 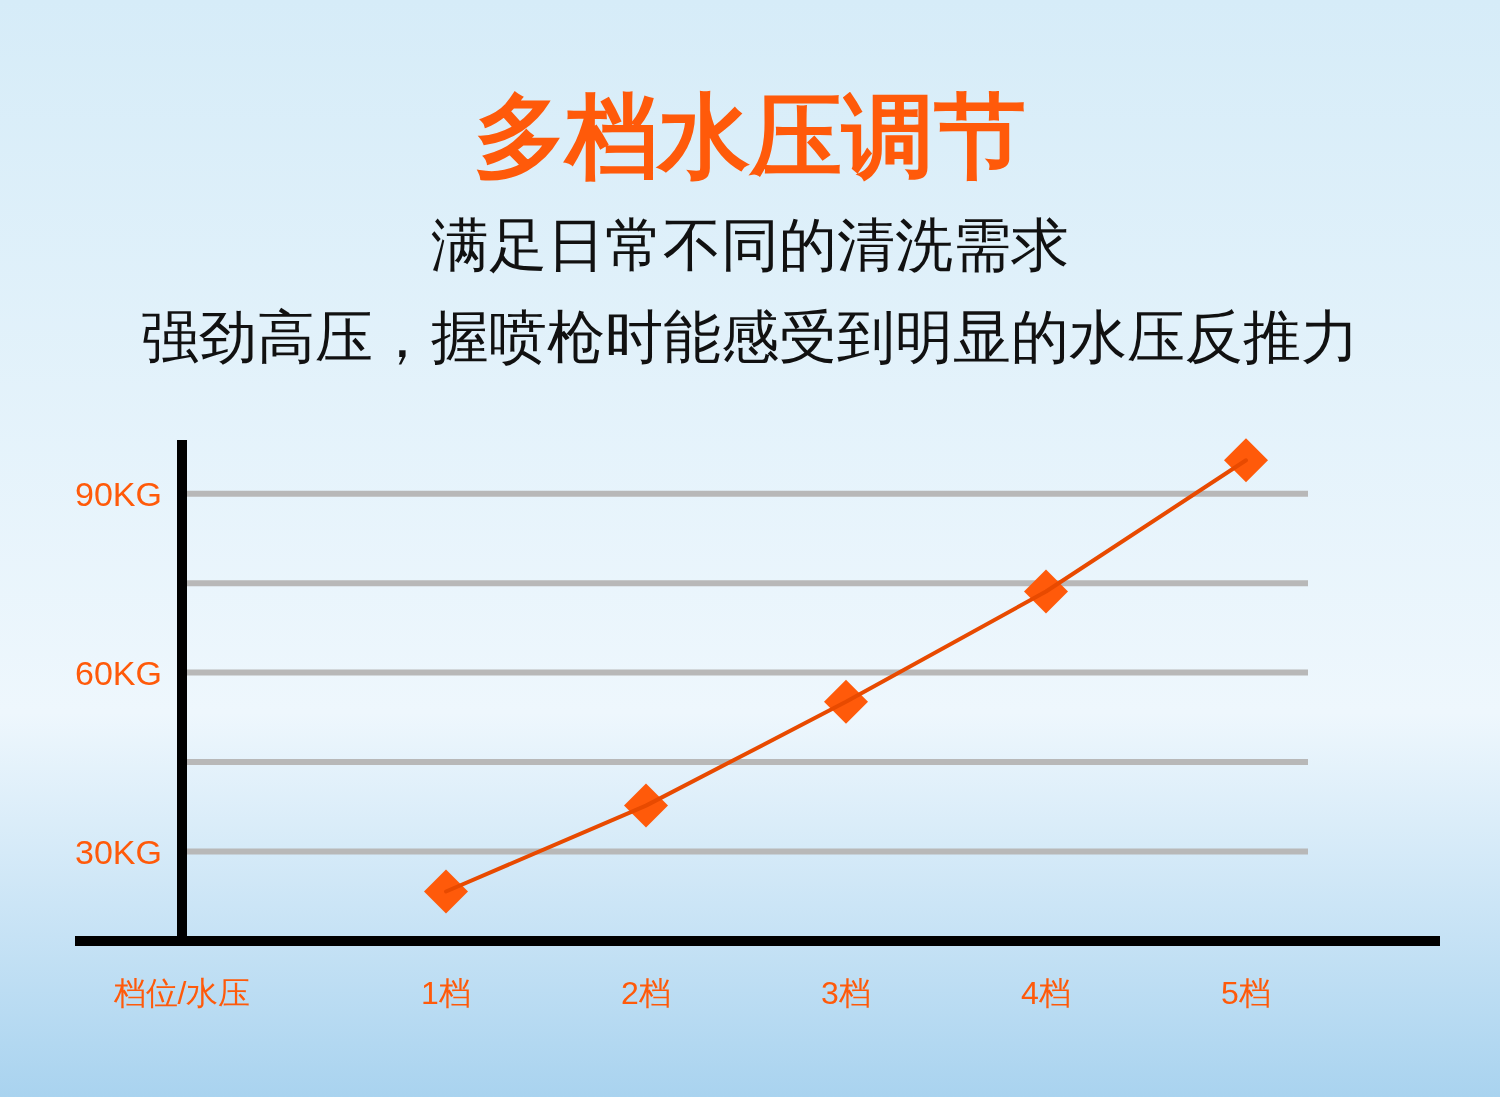 I want to click on y-tick-label: 30KG, so click(x=118, y=851).